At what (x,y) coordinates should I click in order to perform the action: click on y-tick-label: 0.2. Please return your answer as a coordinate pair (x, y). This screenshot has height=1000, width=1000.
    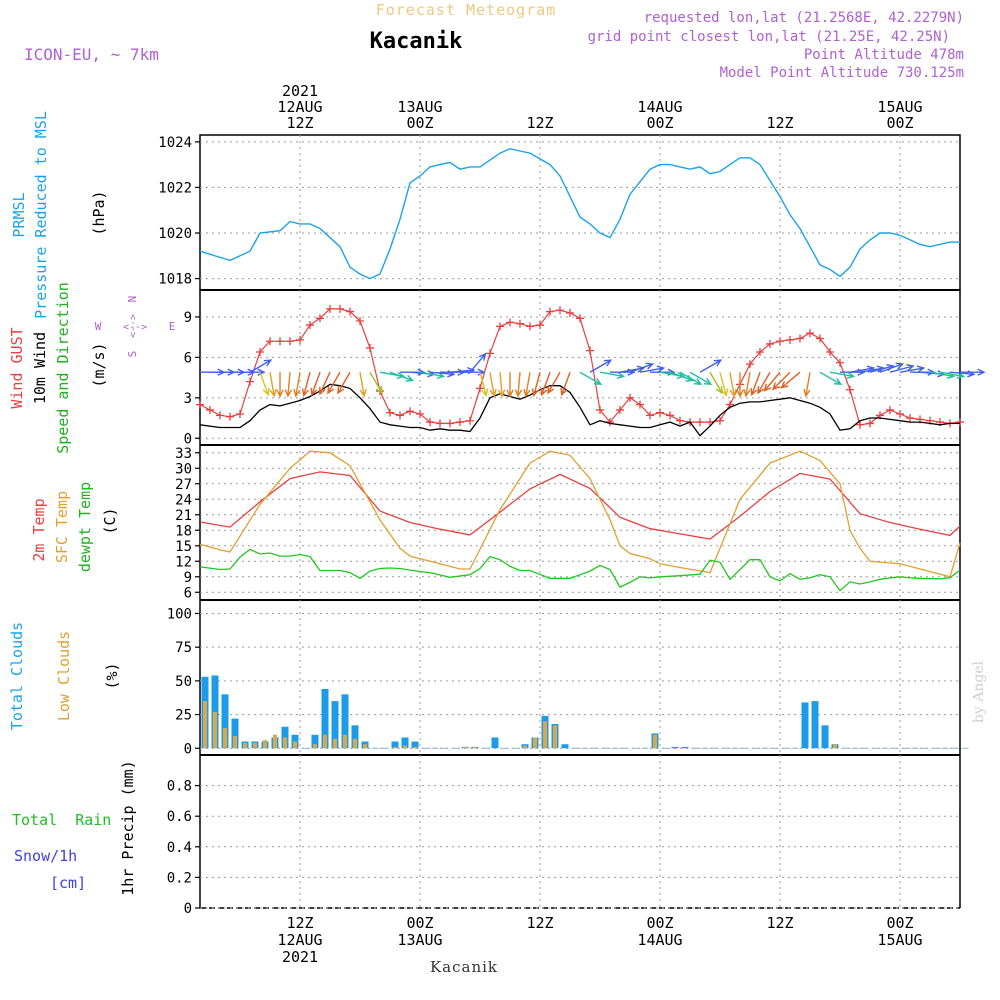
    Looking at the image, I should click on (179, 878).